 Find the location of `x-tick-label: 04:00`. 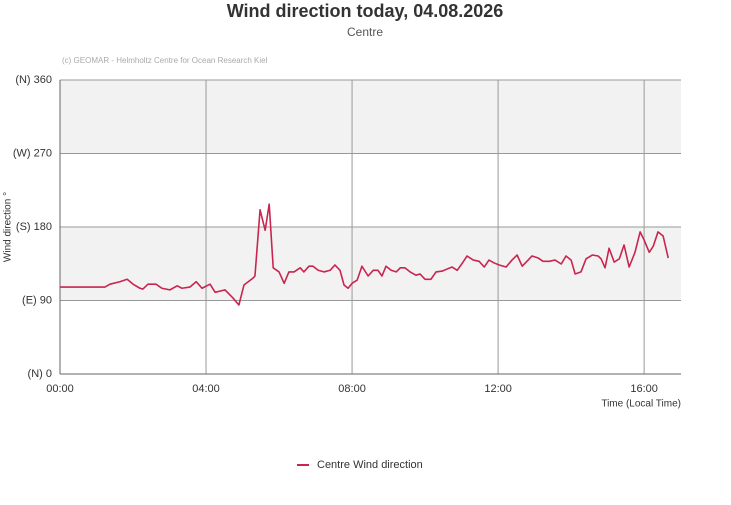

x-tick-label: 04:00 is located at coordinates (206, 389).